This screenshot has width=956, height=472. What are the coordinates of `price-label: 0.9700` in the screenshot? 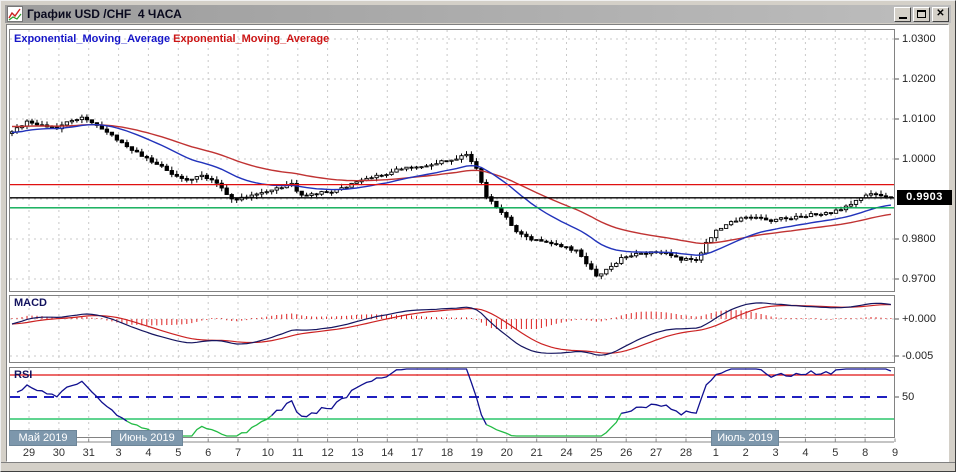 It's located at (919, 278).